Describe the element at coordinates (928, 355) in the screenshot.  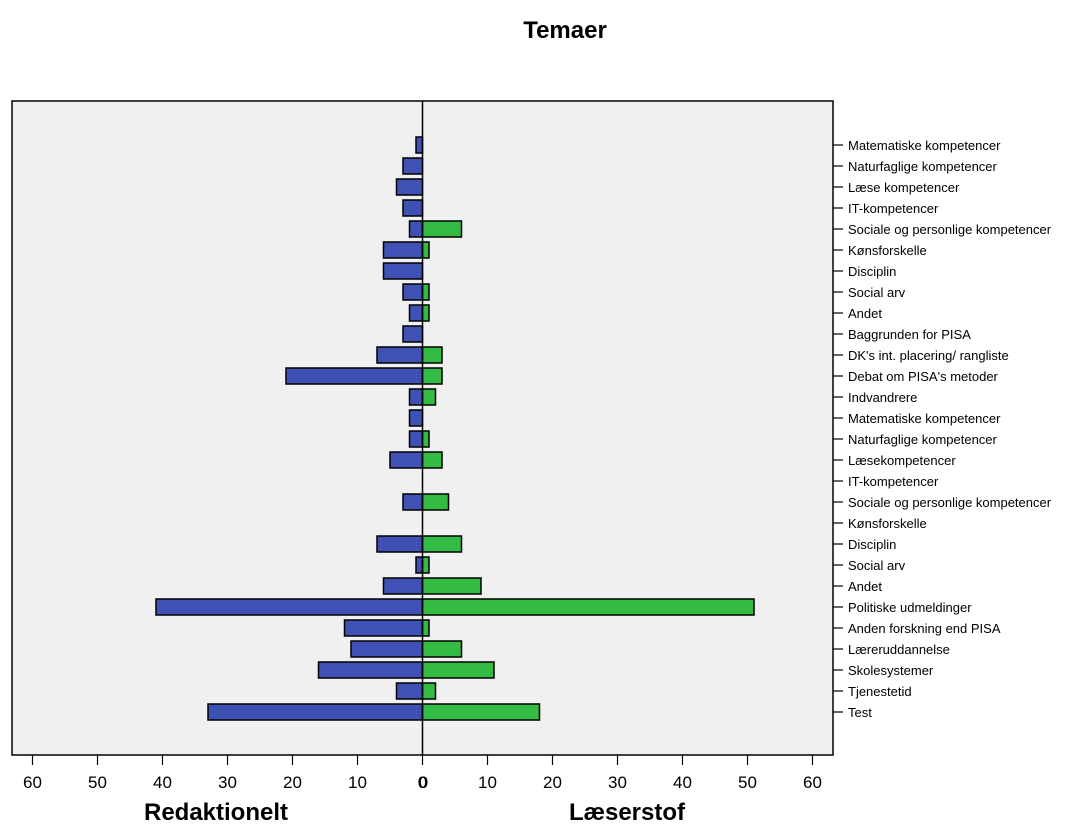
I see `category-label: DK's int. placering/ rangliste` at that location.